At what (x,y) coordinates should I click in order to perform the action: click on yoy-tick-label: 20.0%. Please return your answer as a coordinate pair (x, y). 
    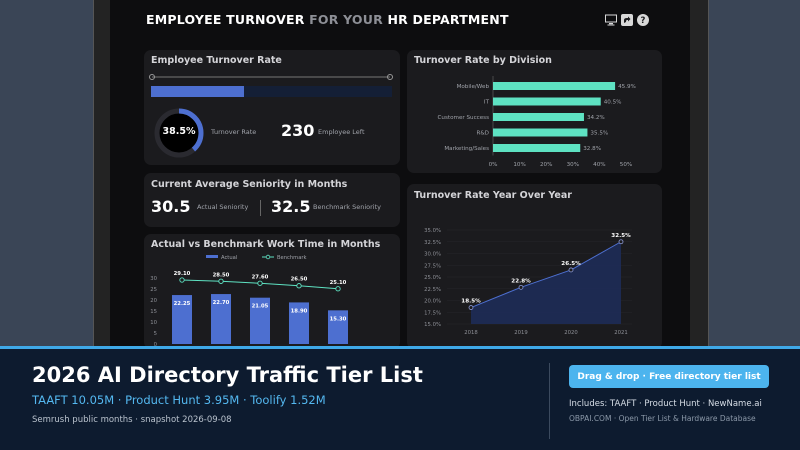
    Looking at the image, I should click on (432, 302).